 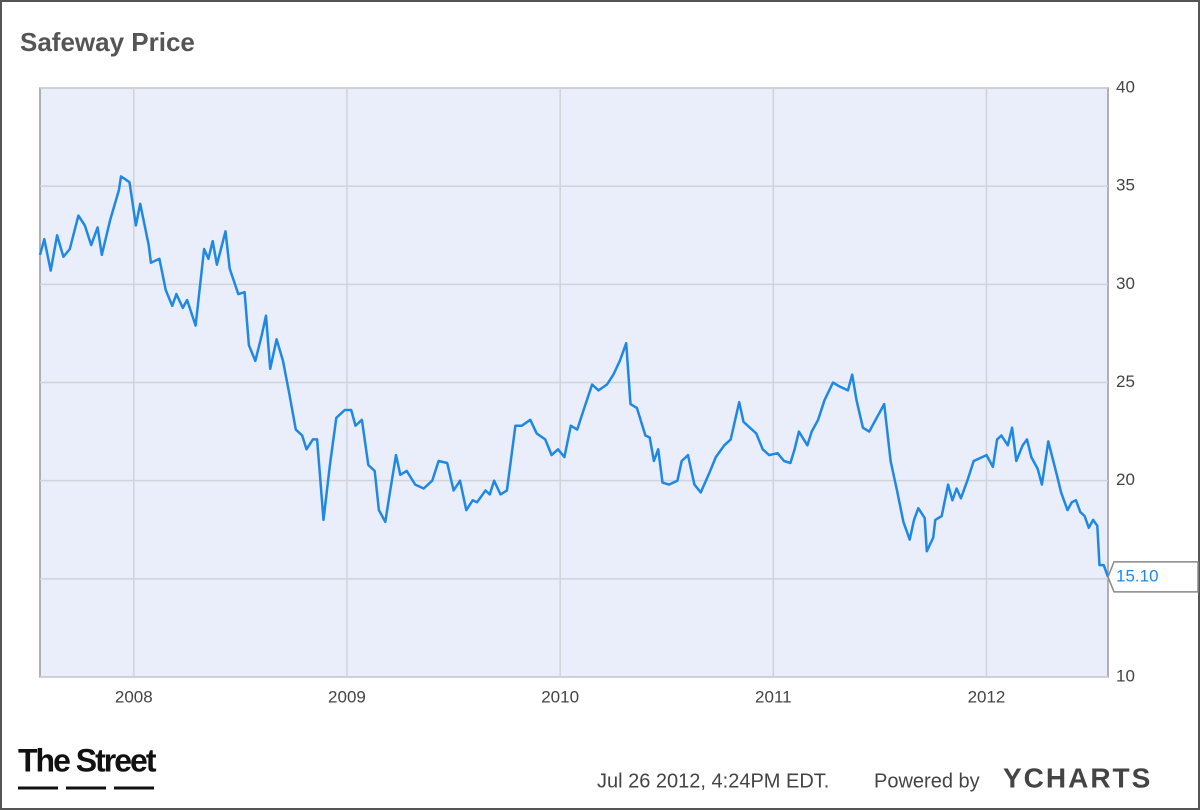 What do you see at coordinates (1137, 575) in the screenshot?
I see `last-value-label: 15.10` at bounding box center [1137, 575].